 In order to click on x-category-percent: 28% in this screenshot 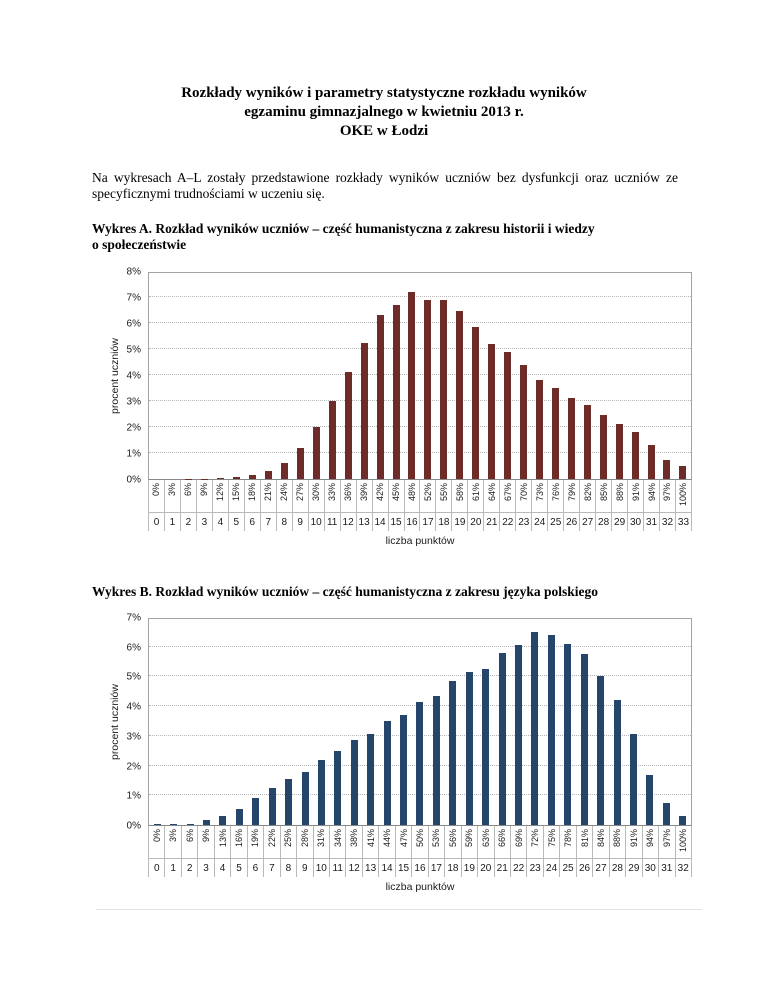, I will do `click(305, 842)`.